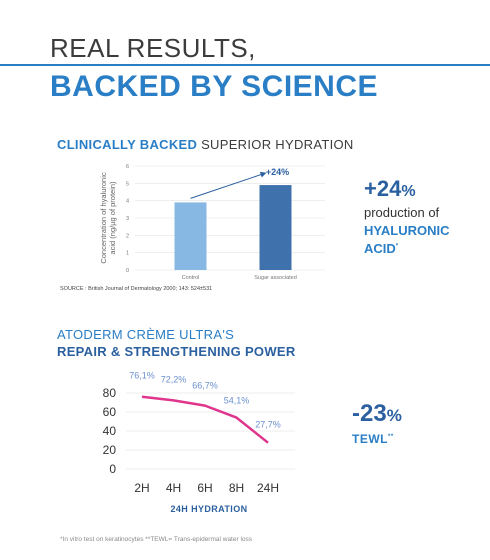 The image size is (490, 560). I want to click on line-x-tick-label: 2H, so click(141, 488).